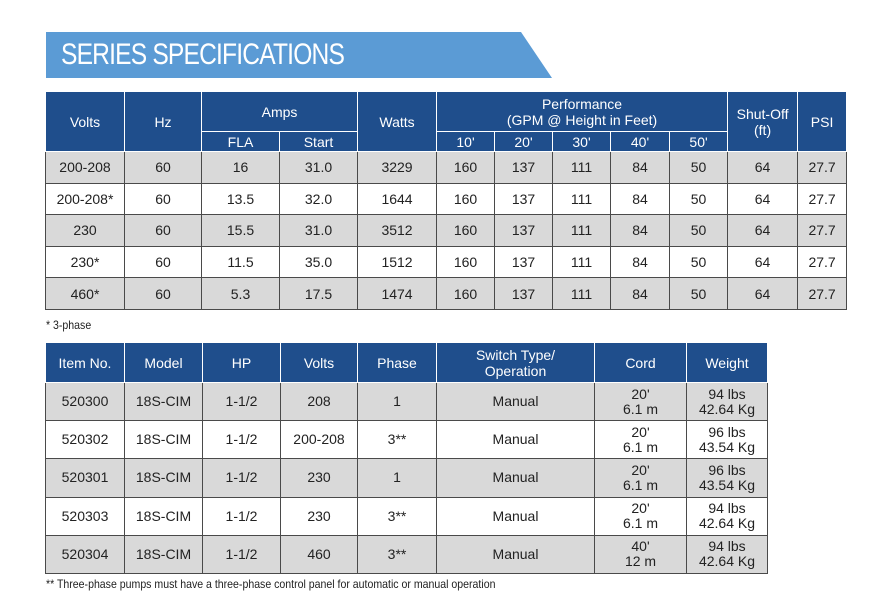 The width and height of the screenshot is (890, 607). What do you see at coordinates (397, 121) in the screenshot?
I see `header-watts: Watts` at bounding box center [397, 121].